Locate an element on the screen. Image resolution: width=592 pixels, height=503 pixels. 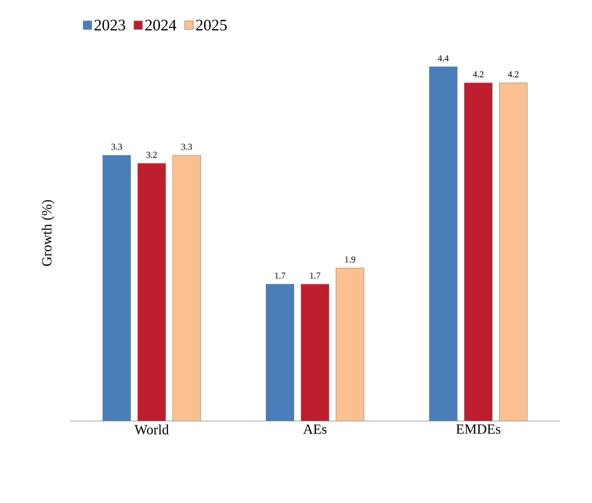
data-label: 4.4 is located at coordinates (443, 58).